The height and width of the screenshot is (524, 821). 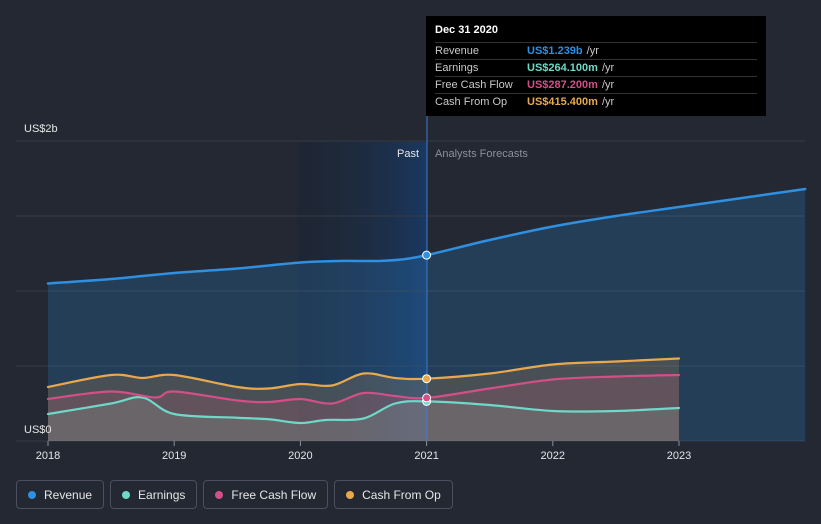 I want to click on legend-item-cash-from-op: Cash From Op, so click(x=393, y=494).